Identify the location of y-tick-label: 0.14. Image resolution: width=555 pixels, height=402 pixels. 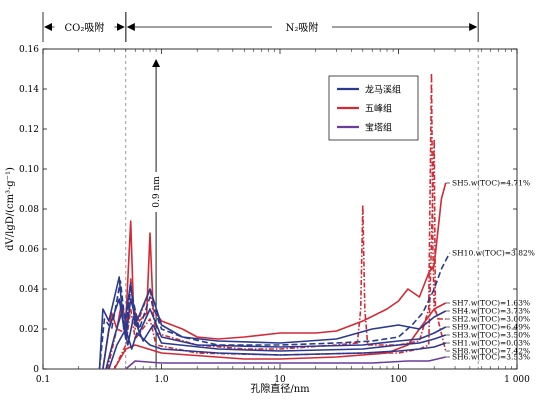
(29, 90).